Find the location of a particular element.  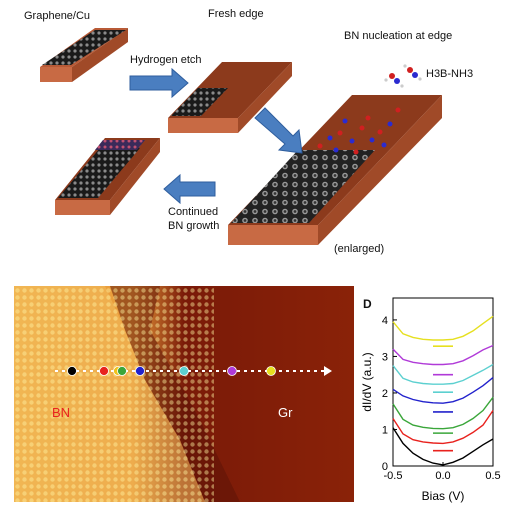

label-hydrogen-etch: Hydrogen etch is located at coordinates (166, 60).